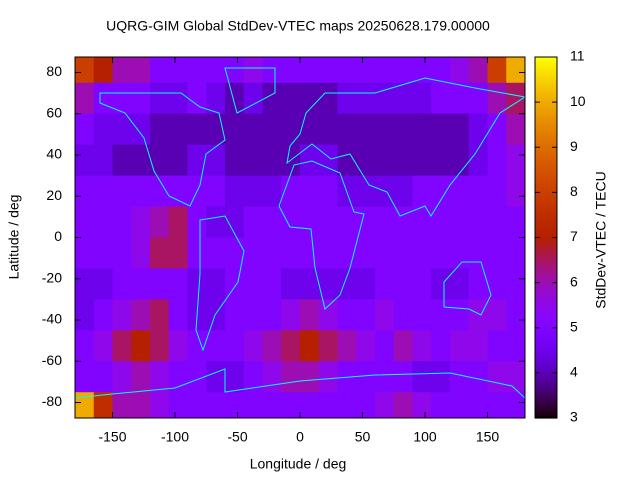 The image size is (640, 480). Describe the element at coordinates (54, 71) in the screenshot. I see `y-tick-label: 80` at that location.